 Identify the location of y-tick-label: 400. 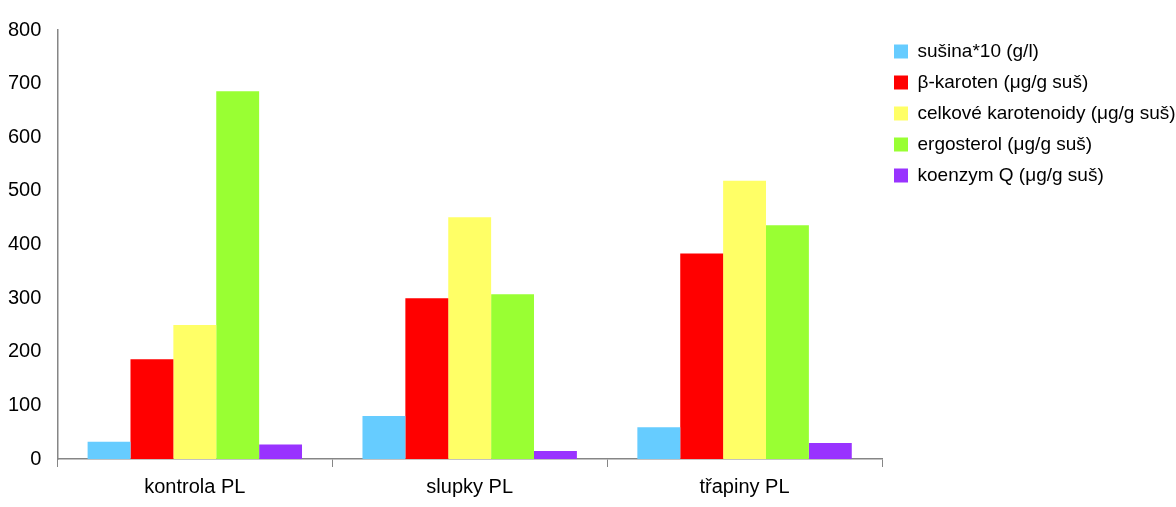
(24, 243).